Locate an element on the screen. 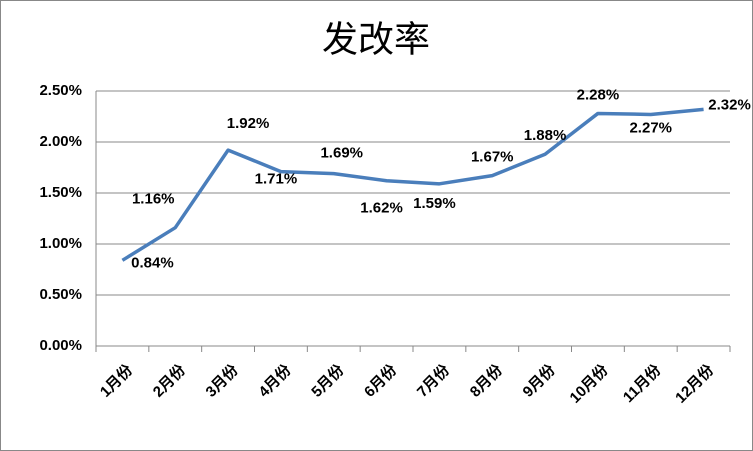 The image size is (753, 451). data-label: 0.84% is located at coordinates (152, 262).